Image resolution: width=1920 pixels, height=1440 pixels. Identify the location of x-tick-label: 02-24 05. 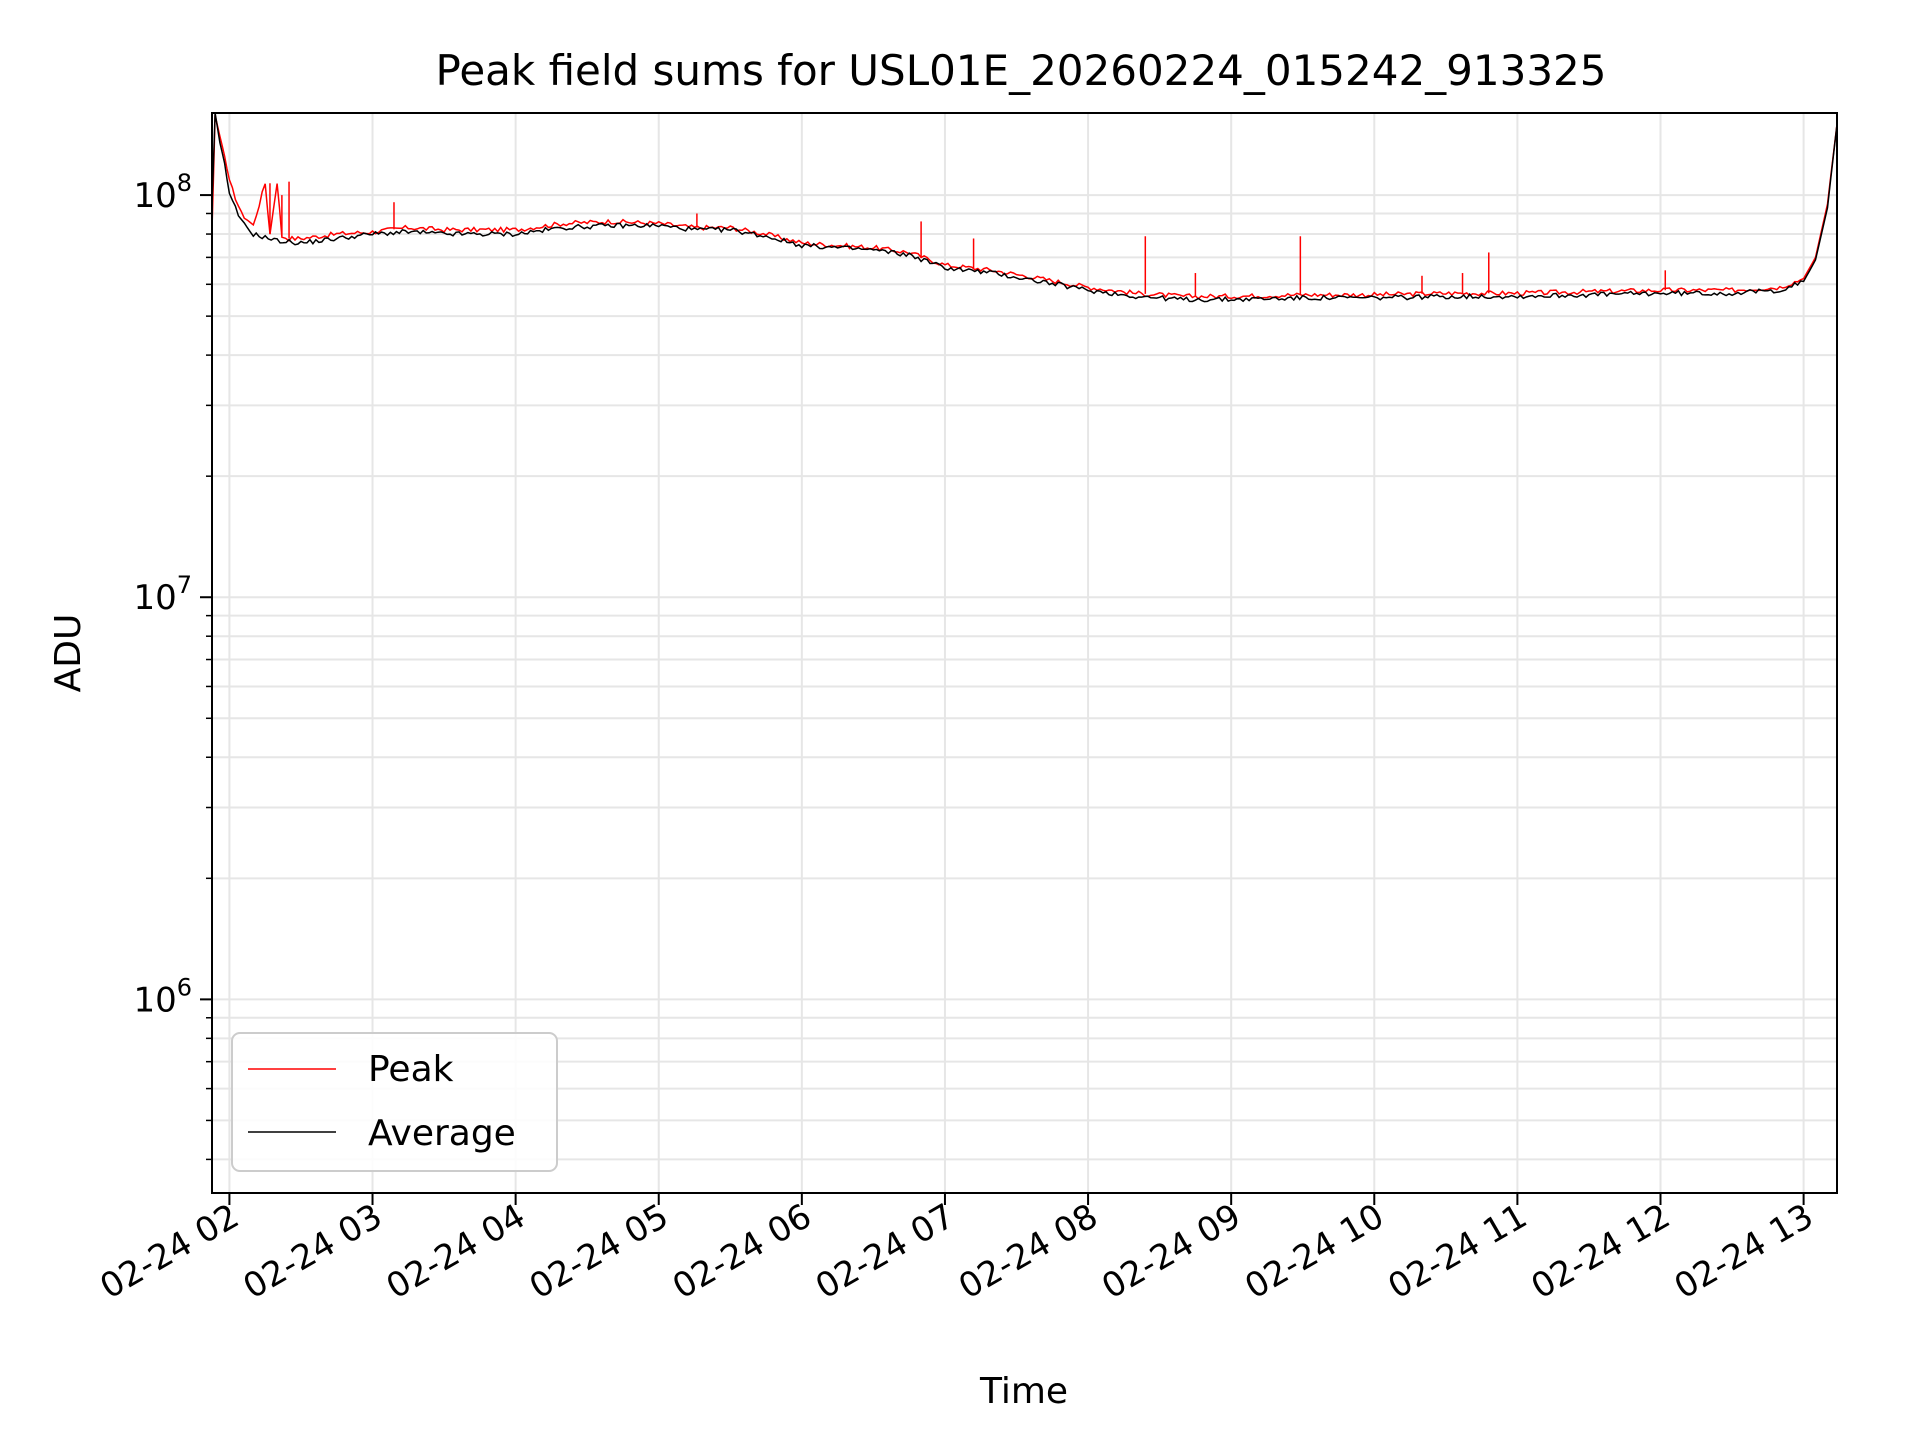
(599, 1251).